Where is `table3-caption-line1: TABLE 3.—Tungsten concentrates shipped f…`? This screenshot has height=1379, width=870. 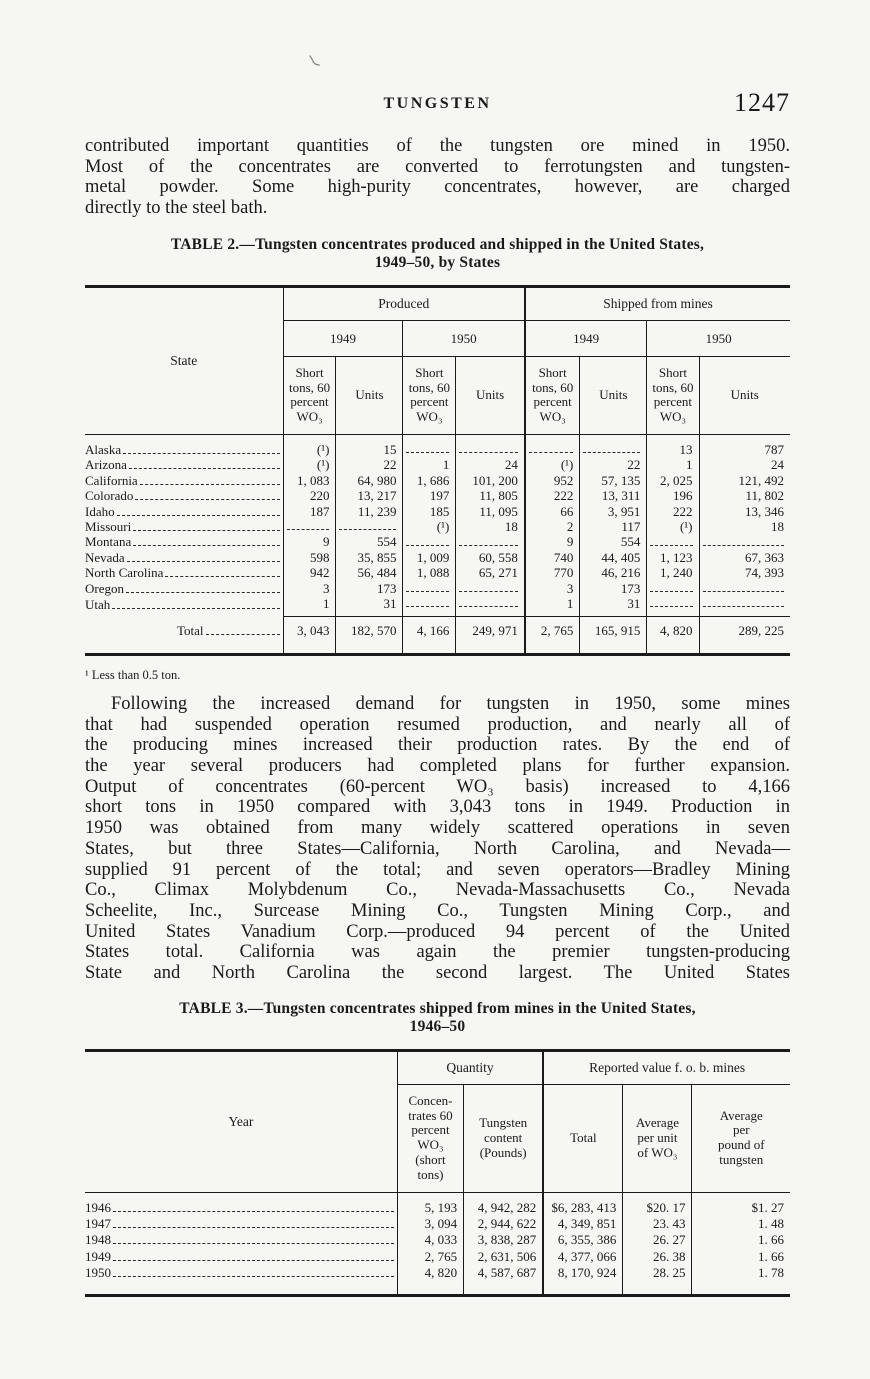
table3-caption-line1: TABLE 3.—Tungsten concentrates shipped f… is located at coordinates (437, 1008).